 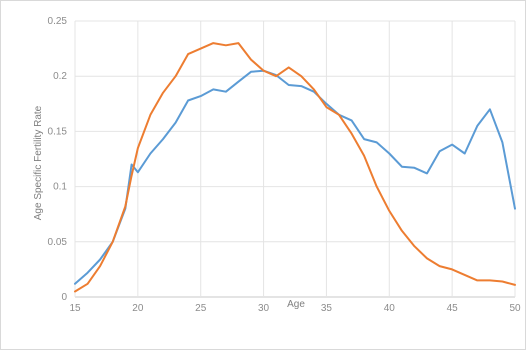 I want to click on x-tick-label: 45, so click(x=453, y=308).